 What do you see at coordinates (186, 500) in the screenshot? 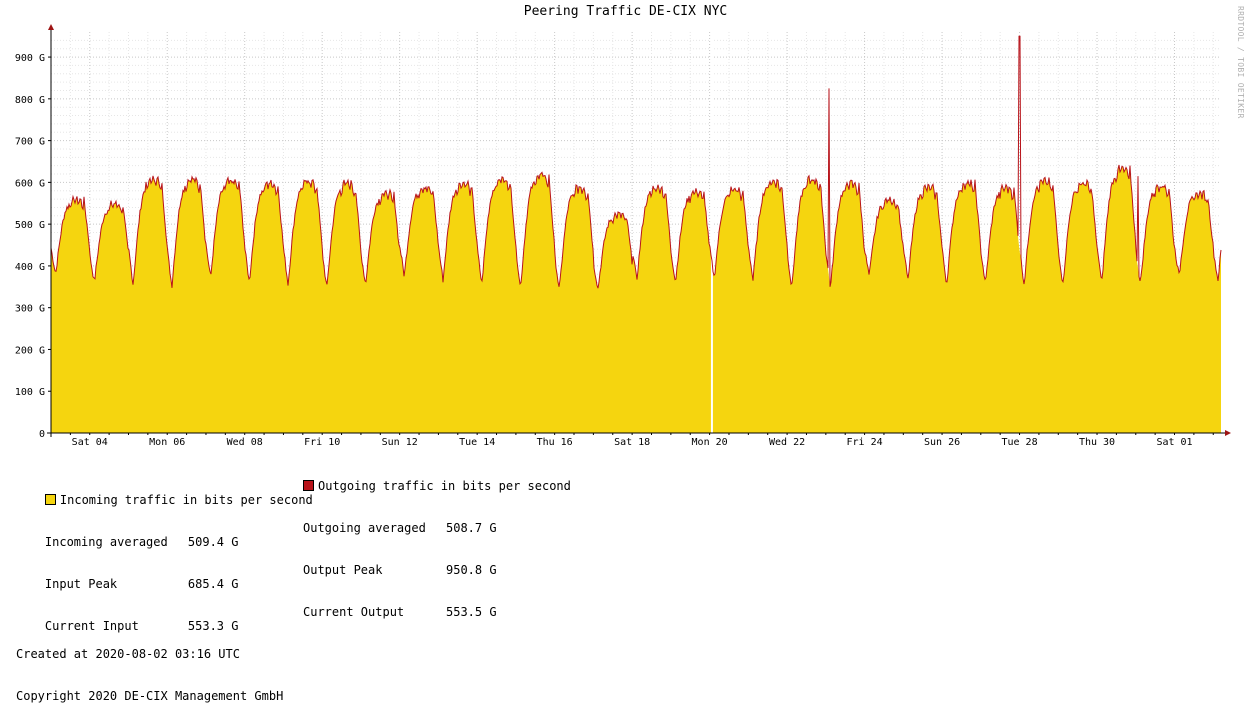
I see `legend-incoming-label: Incoming traffic in bits per second` at bounding box center [186, 500].